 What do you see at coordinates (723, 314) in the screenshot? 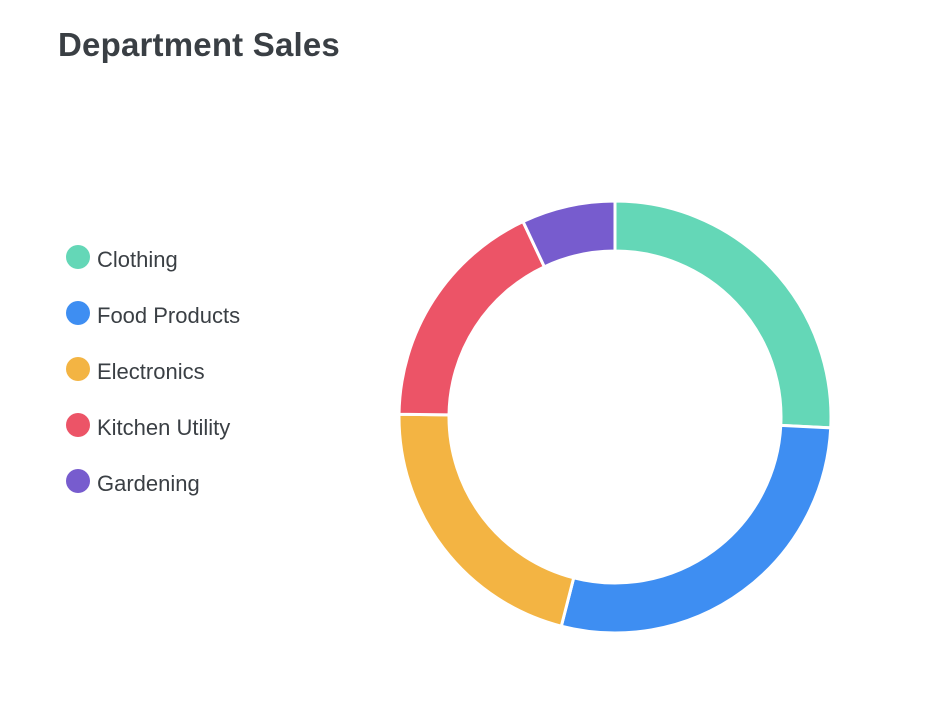
I see `donut-slice-clothing` at bounding box center [723, 314].